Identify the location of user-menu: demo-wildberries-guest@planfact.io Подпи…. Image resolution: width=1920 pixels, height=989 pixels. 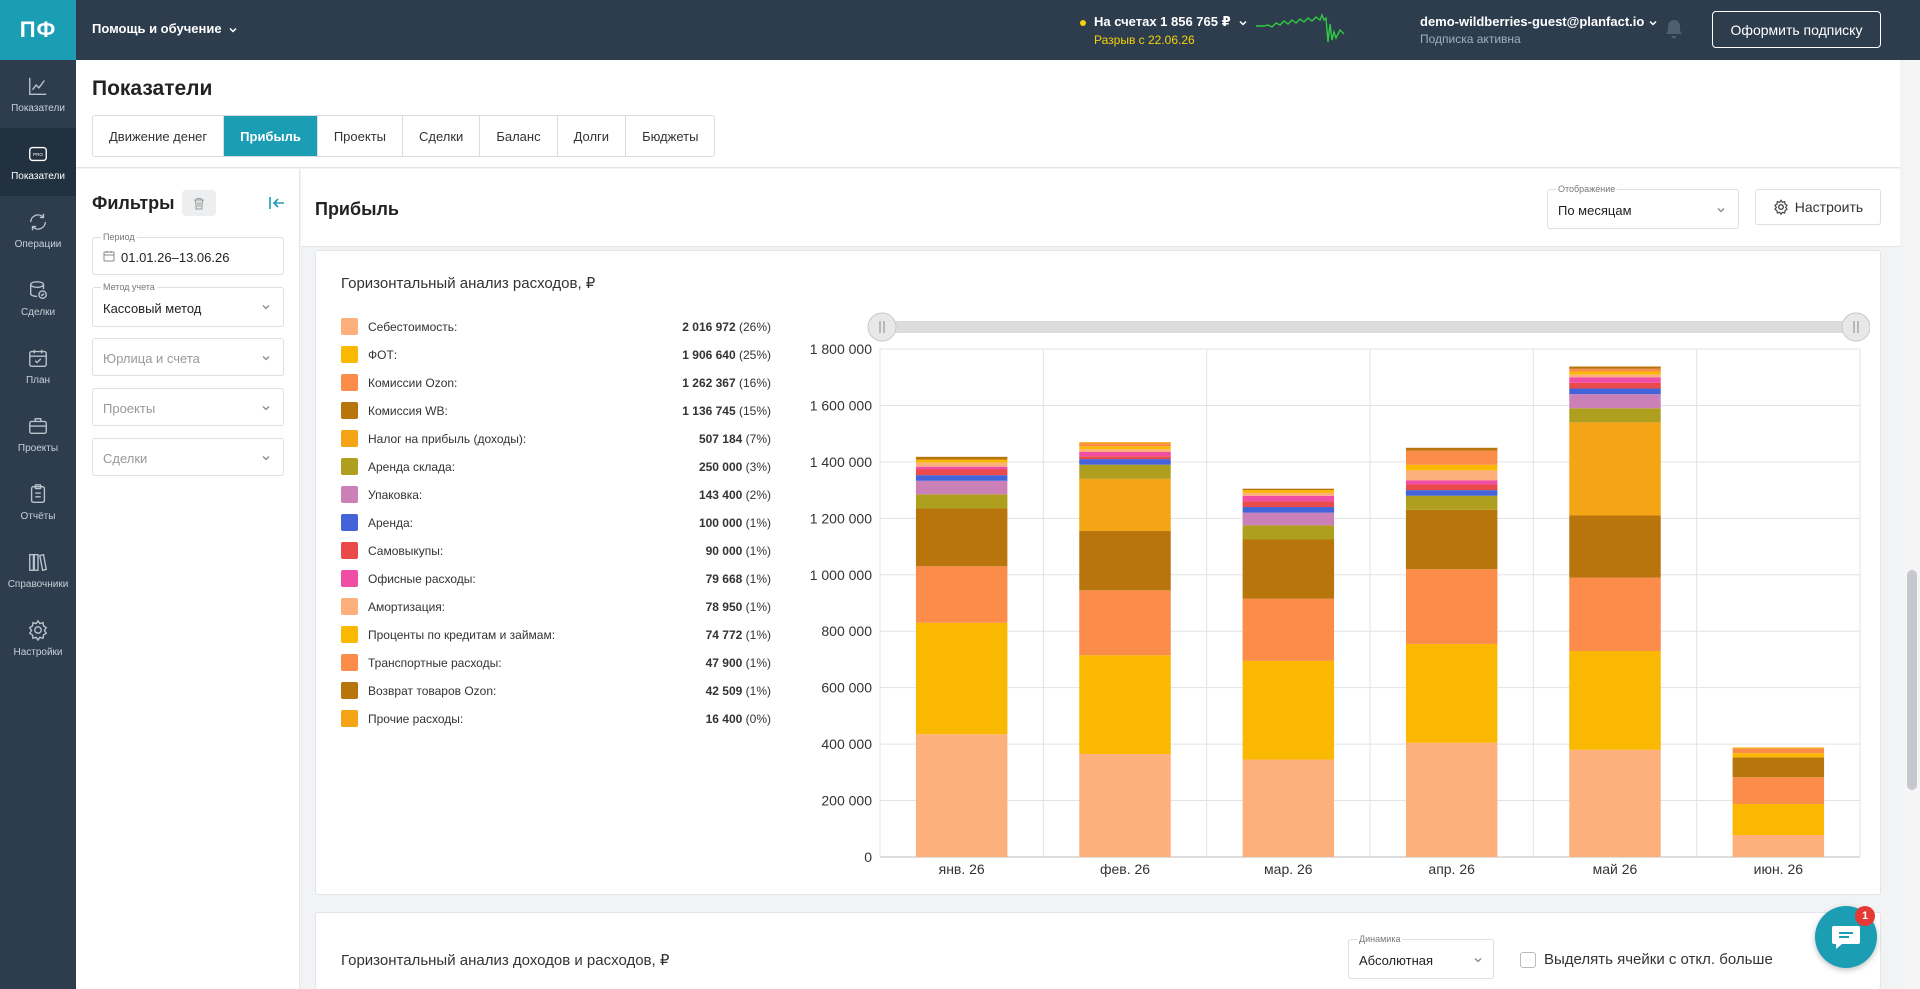
(1539, 30).